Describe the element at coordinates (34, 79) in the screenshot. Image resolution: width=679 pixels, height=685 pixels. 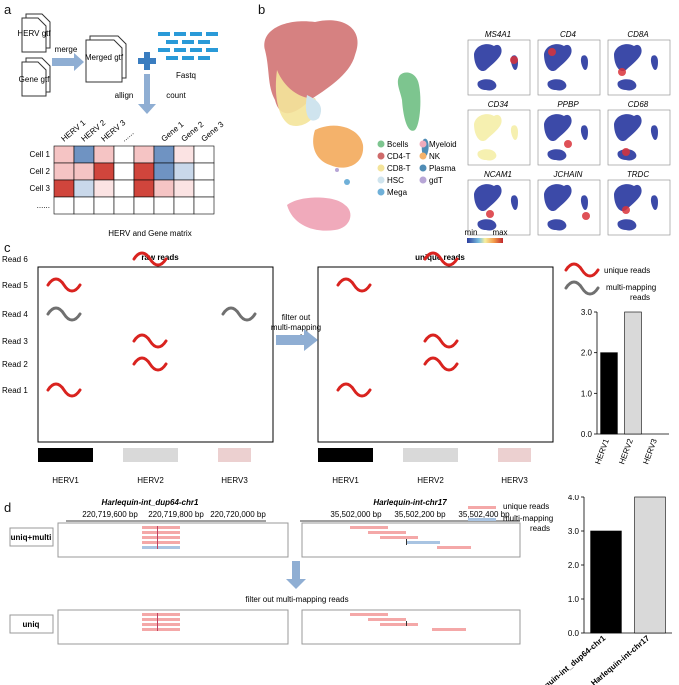
I see `gene-gtf-label: Gene gtf` at that location.